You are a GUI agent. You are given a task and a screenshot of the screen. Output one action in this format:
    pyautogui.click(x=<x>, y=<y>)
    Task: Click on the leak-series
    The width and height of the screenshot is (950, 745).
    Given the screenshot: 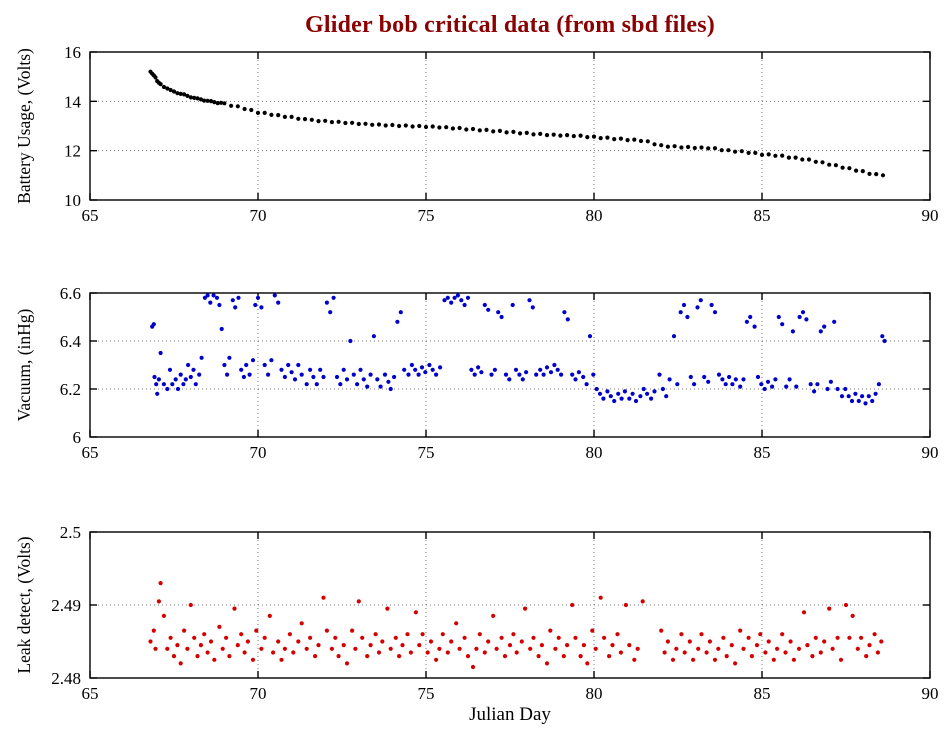 What is the action you would take?
    pyautogui.click(x=516, y=625)
    